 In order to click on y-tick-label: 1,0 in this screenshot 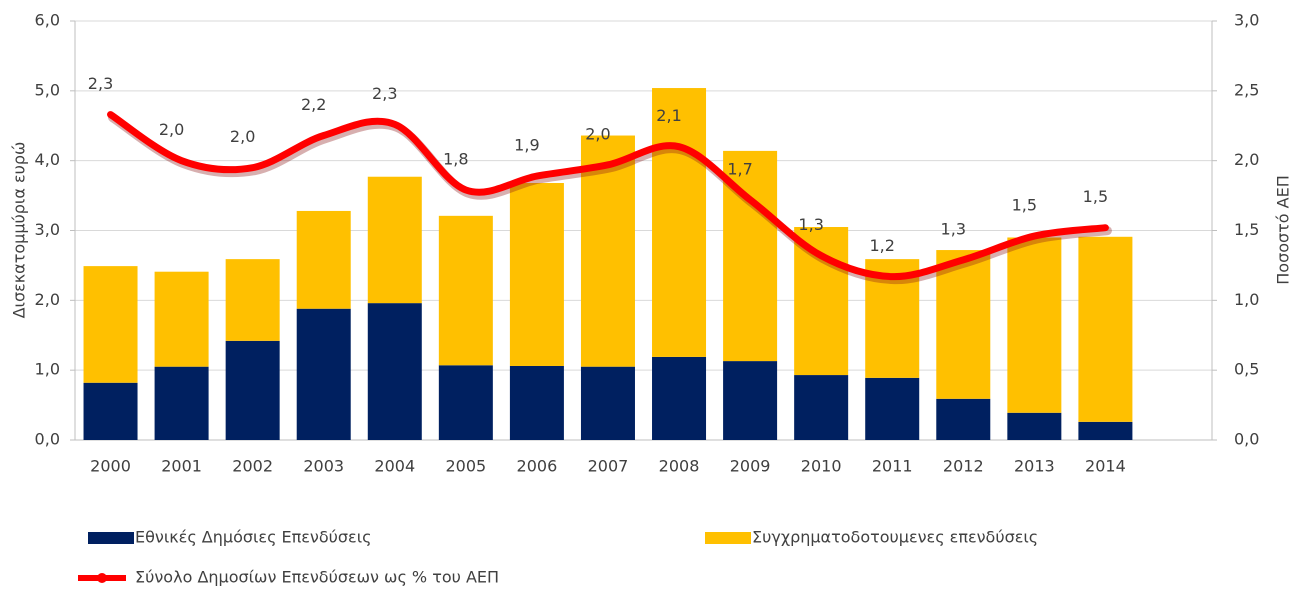, I will do `click(47, 369)`.